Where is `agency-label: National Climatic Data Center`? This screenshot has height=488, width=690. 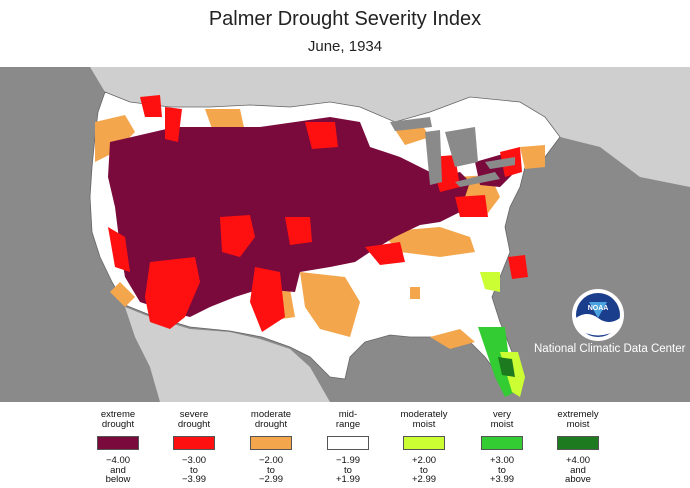 agency-label: National Climatic Data Center is located at coordinates (610, 349).